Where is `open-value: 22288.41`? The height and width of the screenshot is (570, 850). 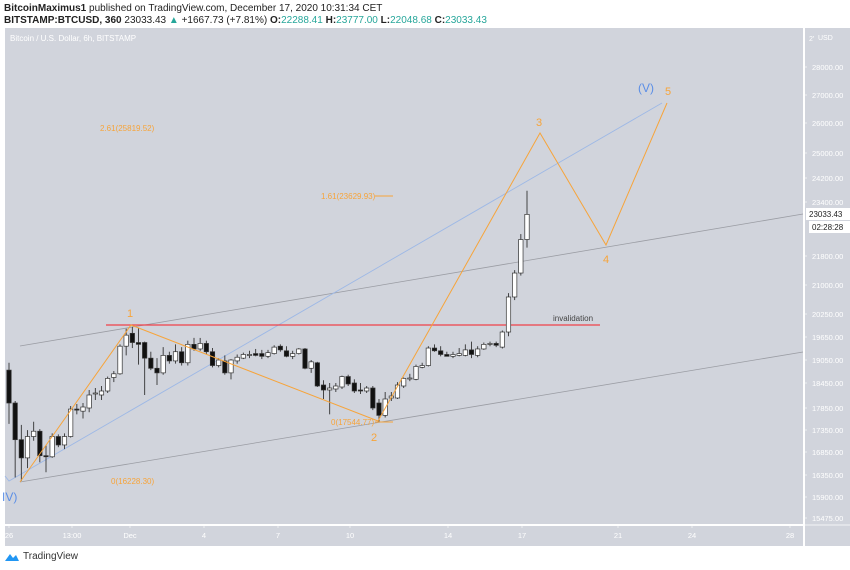 open-value: 22288.41 is located at coordinates (302, 20).